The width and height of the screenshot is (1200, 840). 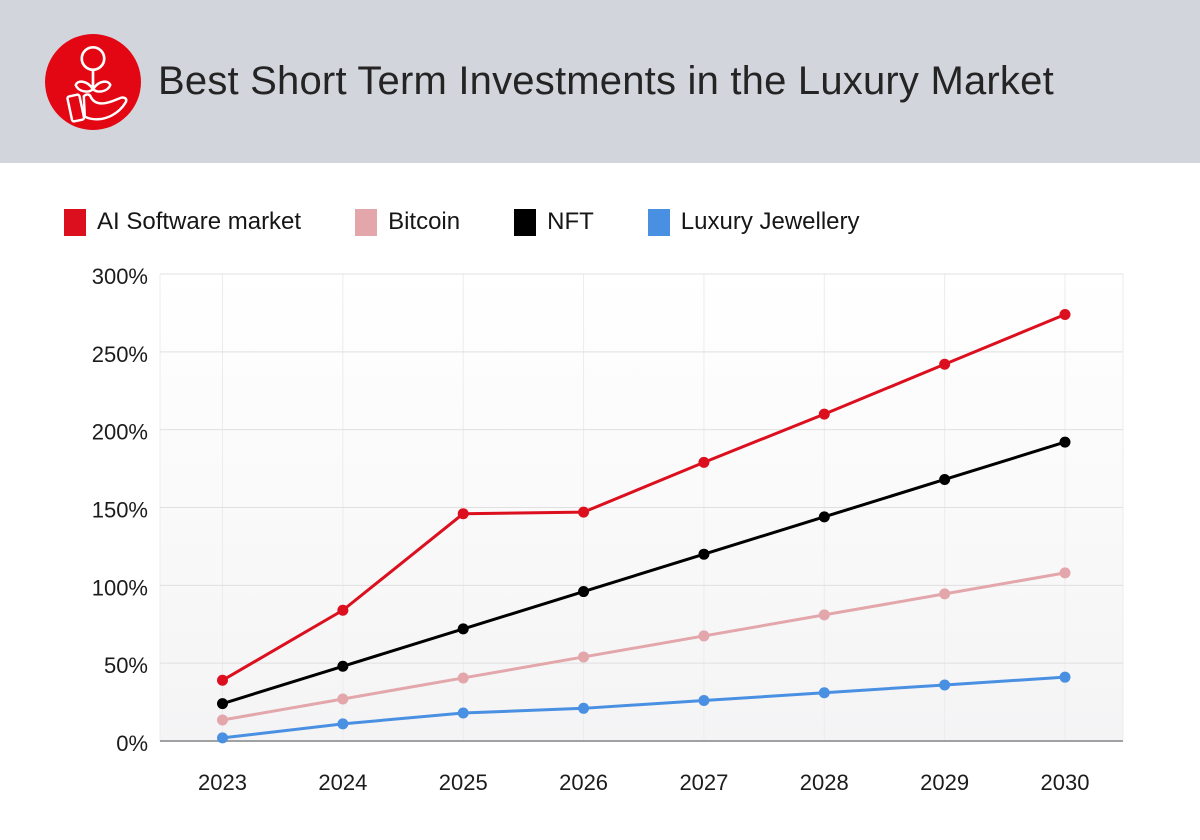 I want to click on x-tick-label: 2025, so click(x=463, y=782).